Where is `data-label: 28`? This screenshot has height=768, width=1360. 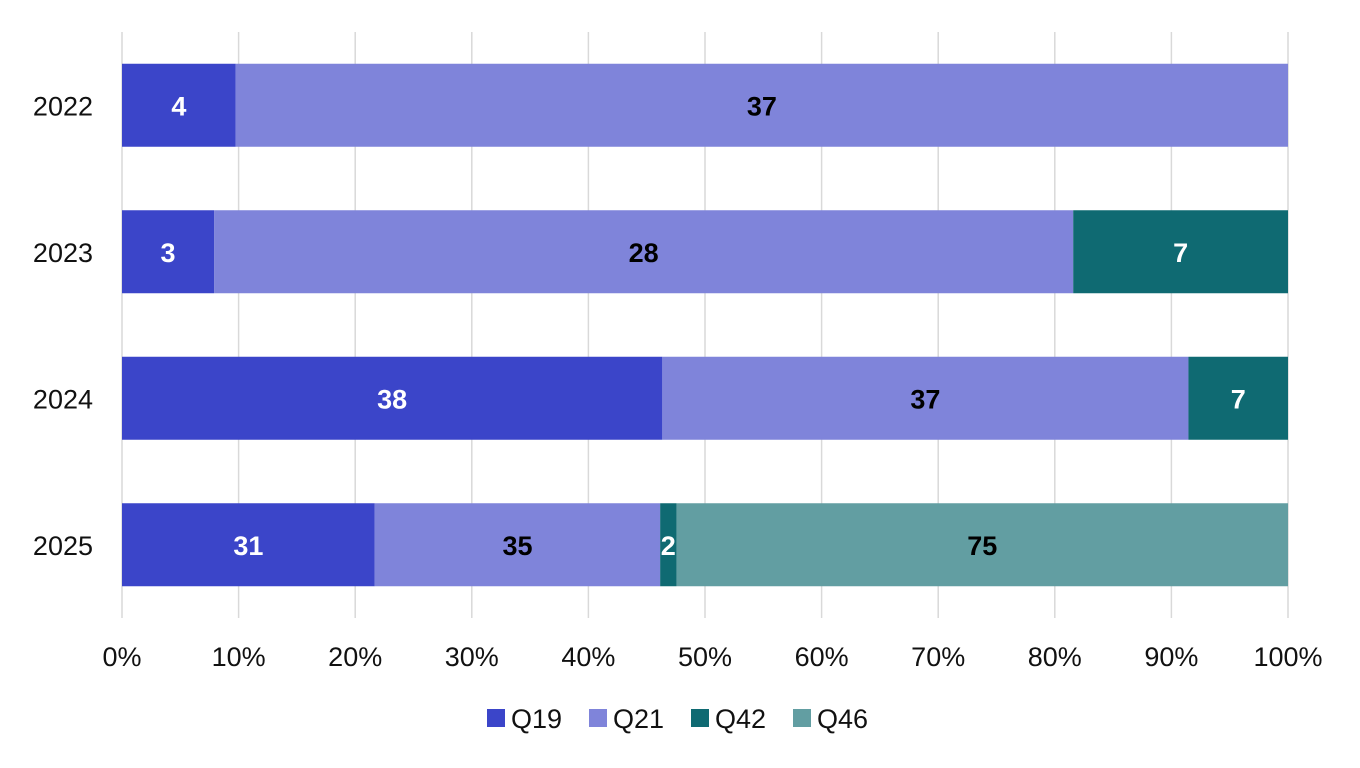 data-label: 28 is located at coordinates (644, 253).